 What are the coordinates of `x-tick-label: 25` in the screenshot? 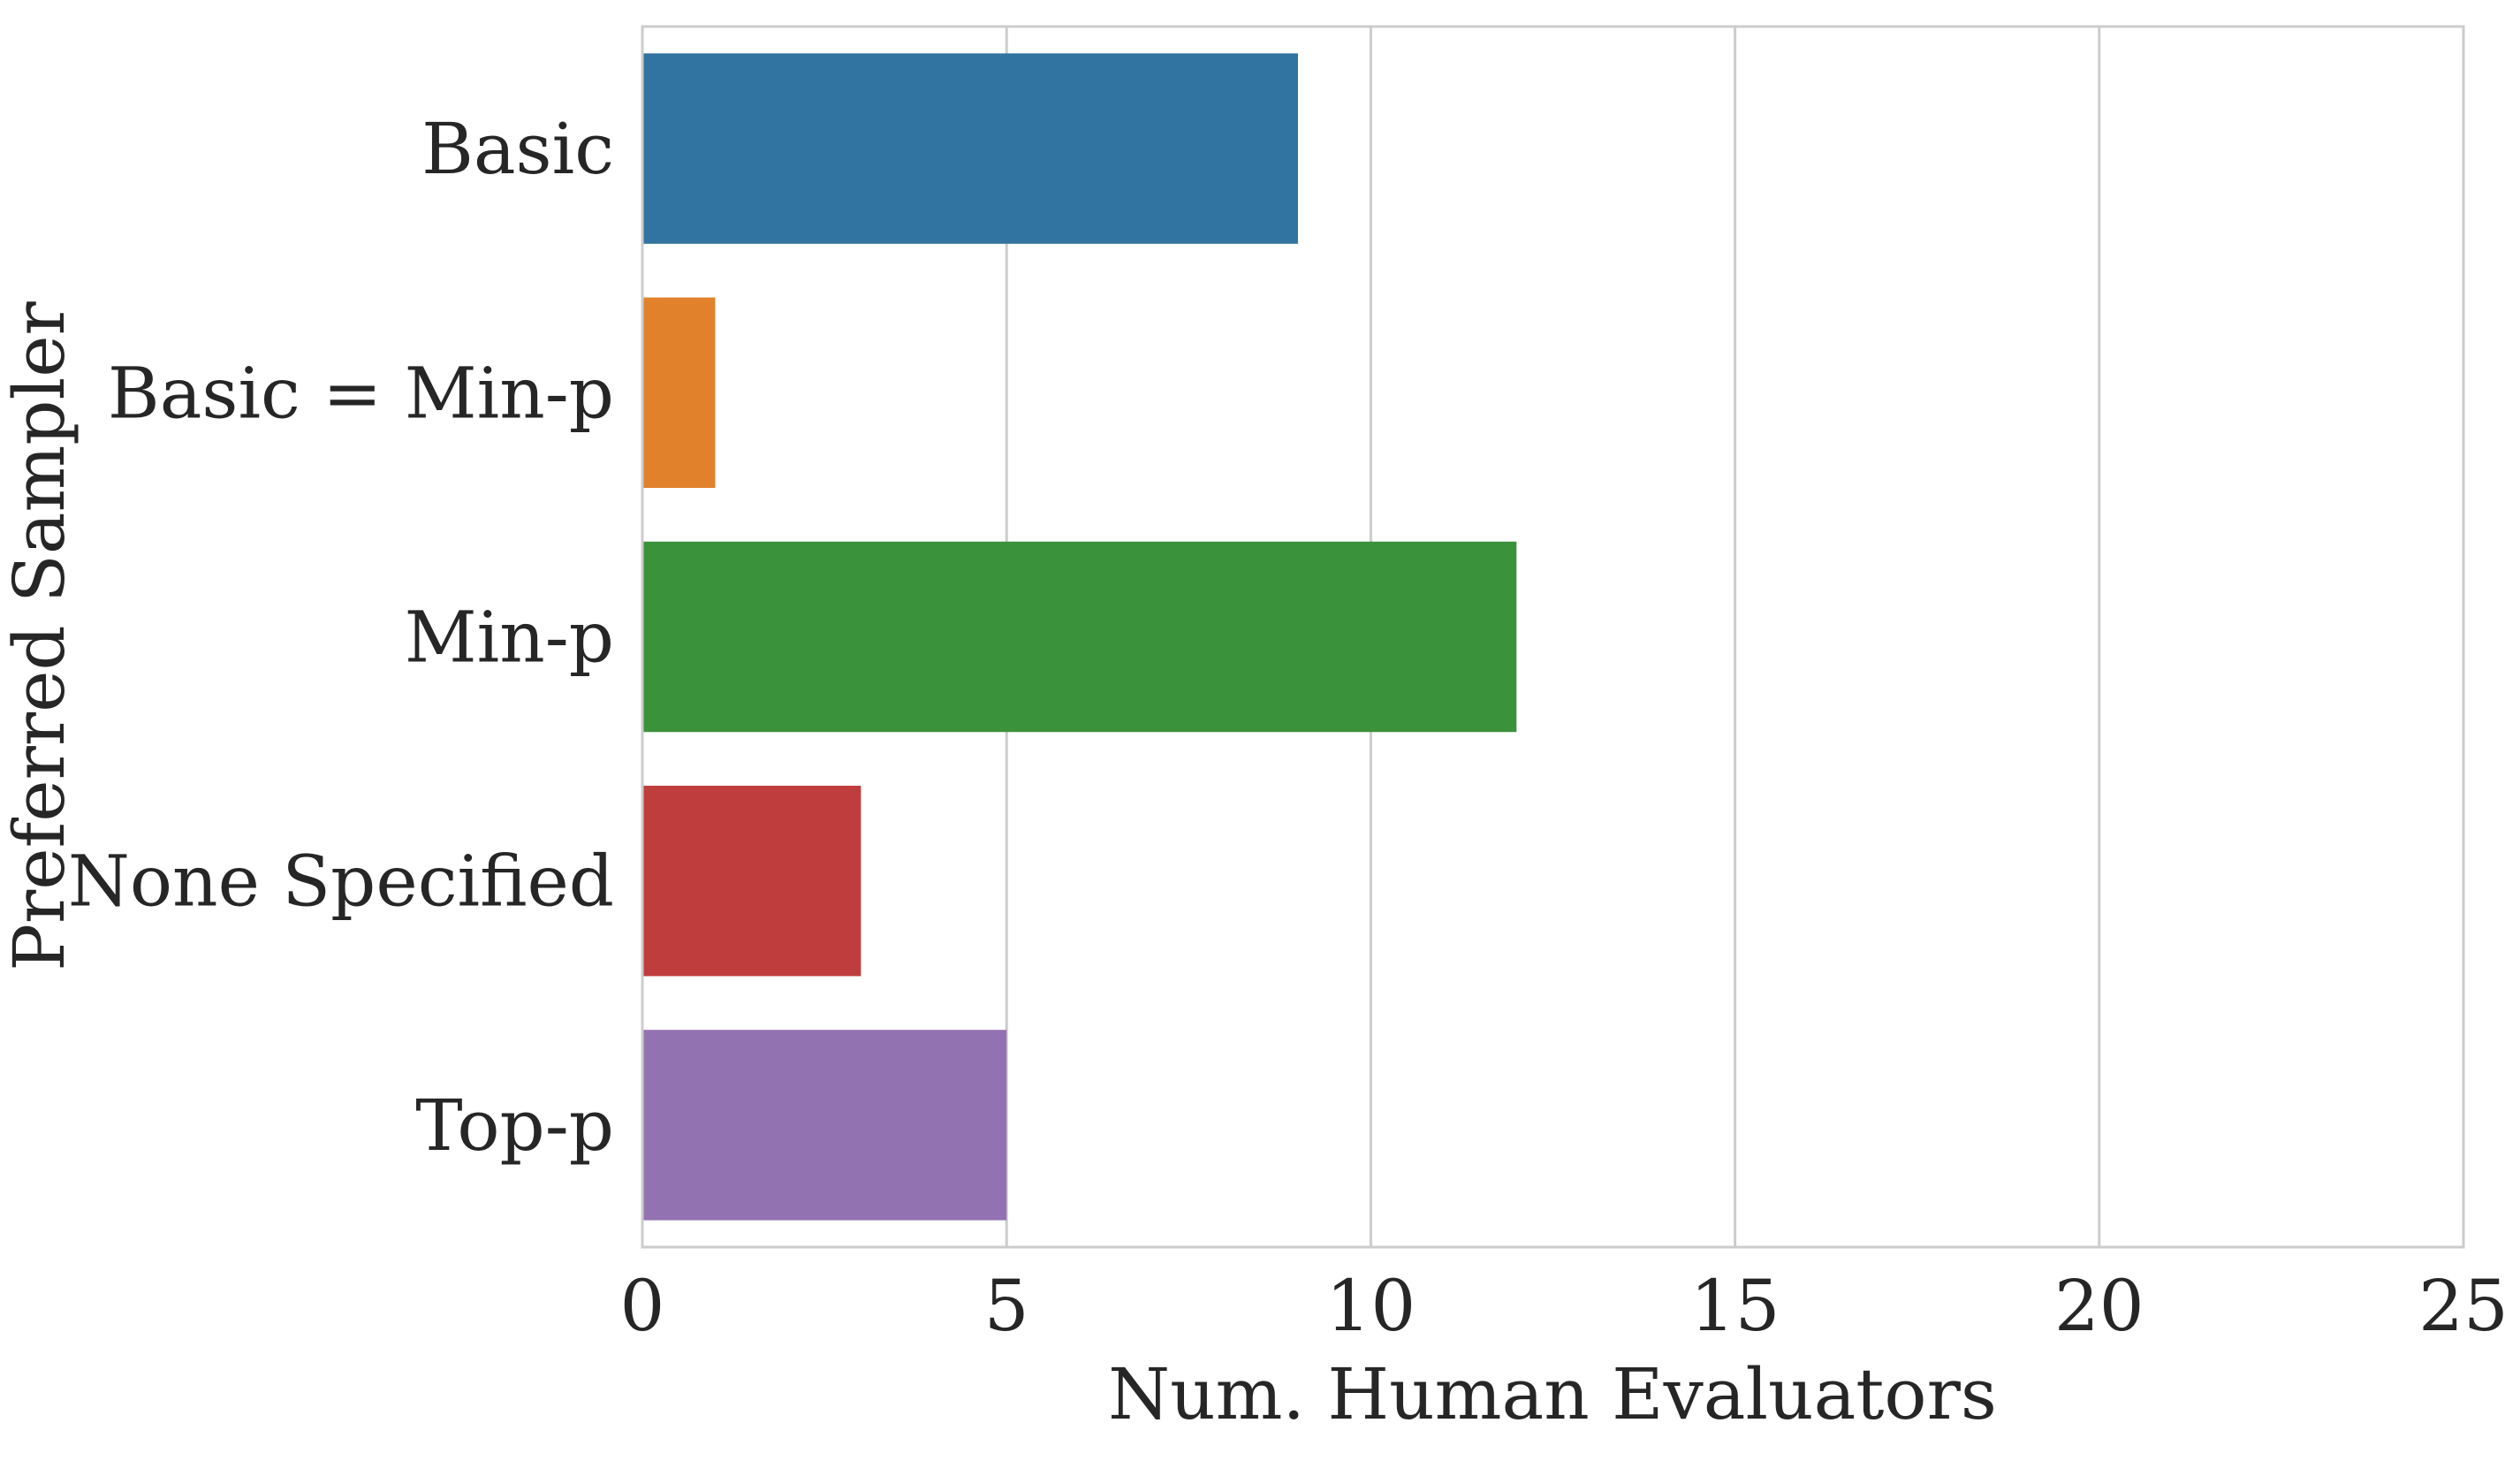 It's located at (2463, 1306).